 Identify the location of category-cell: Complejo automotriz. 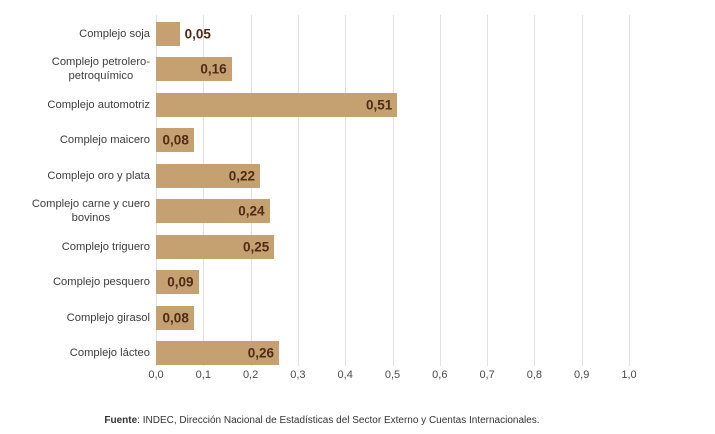
(75, 105).